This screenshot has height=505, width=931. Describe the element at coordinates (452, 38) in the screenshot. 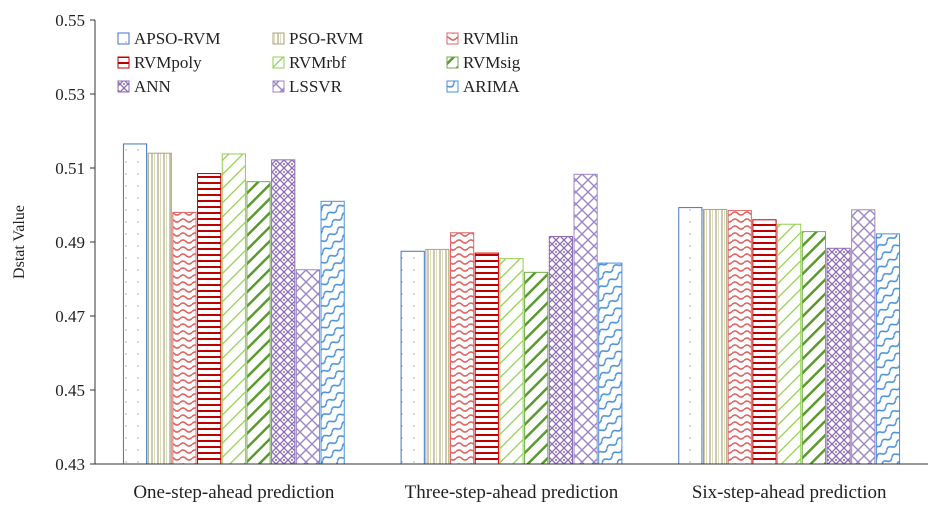

I see `legend-swatch-rvmlin` at that location.